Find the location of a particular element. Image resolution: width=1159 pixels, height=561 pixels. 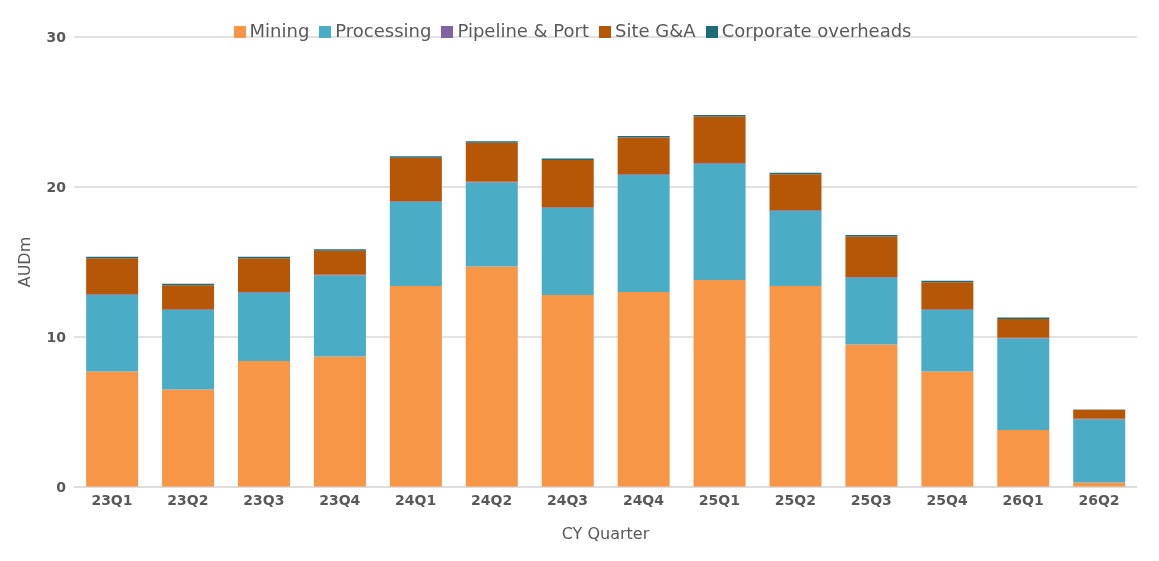

legend-label: Corporate overheads is located at coordinates (816, 30).